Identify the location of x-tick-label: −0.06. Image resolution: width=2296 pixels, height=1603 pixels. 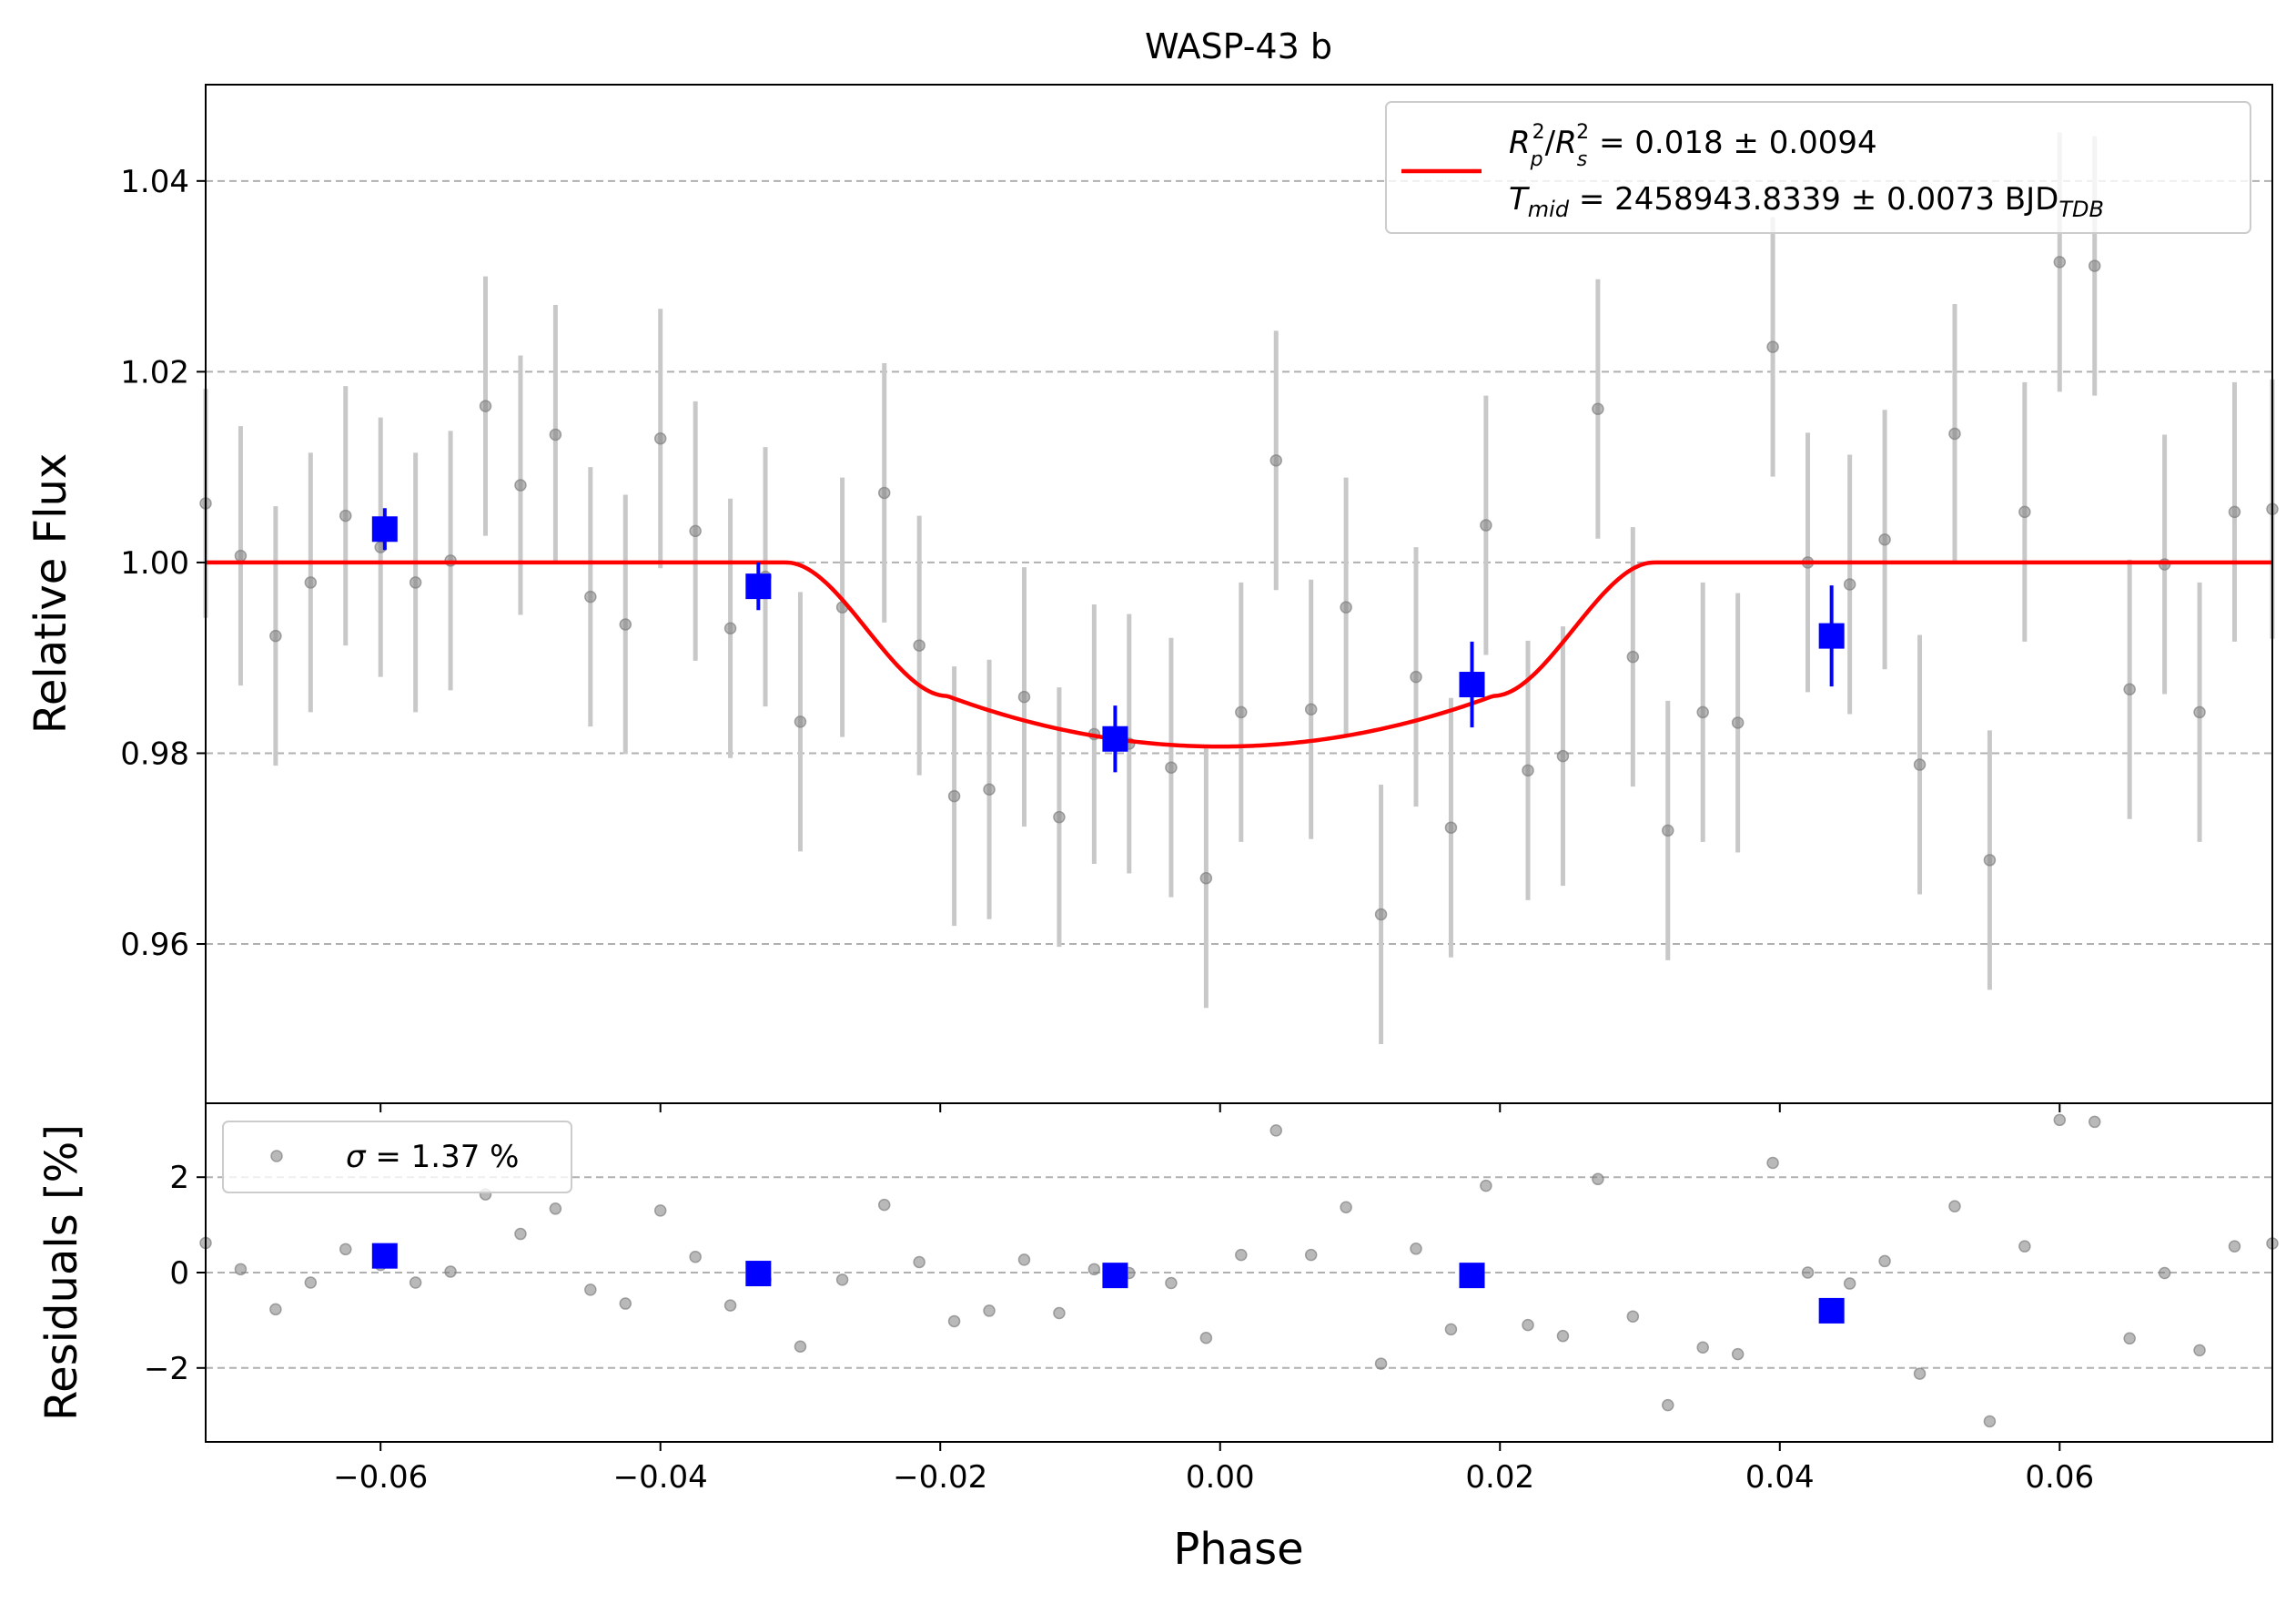
(380, 1477).